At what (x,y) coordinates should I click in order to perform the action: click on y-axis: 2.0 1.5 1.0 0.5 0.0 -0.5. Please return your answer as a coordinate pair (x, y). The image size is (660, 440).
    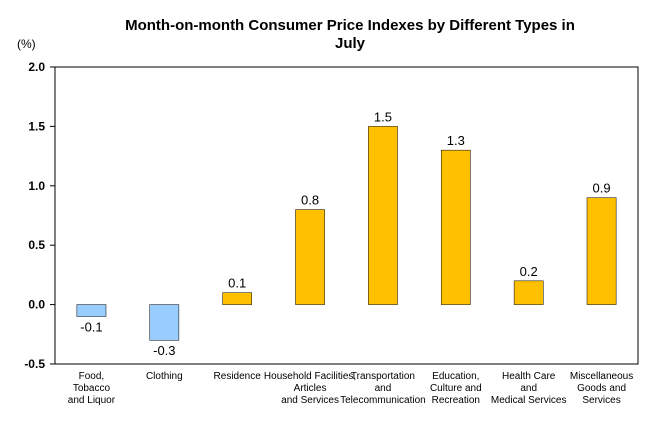
    Looking at the image, I should click on (39, 215).